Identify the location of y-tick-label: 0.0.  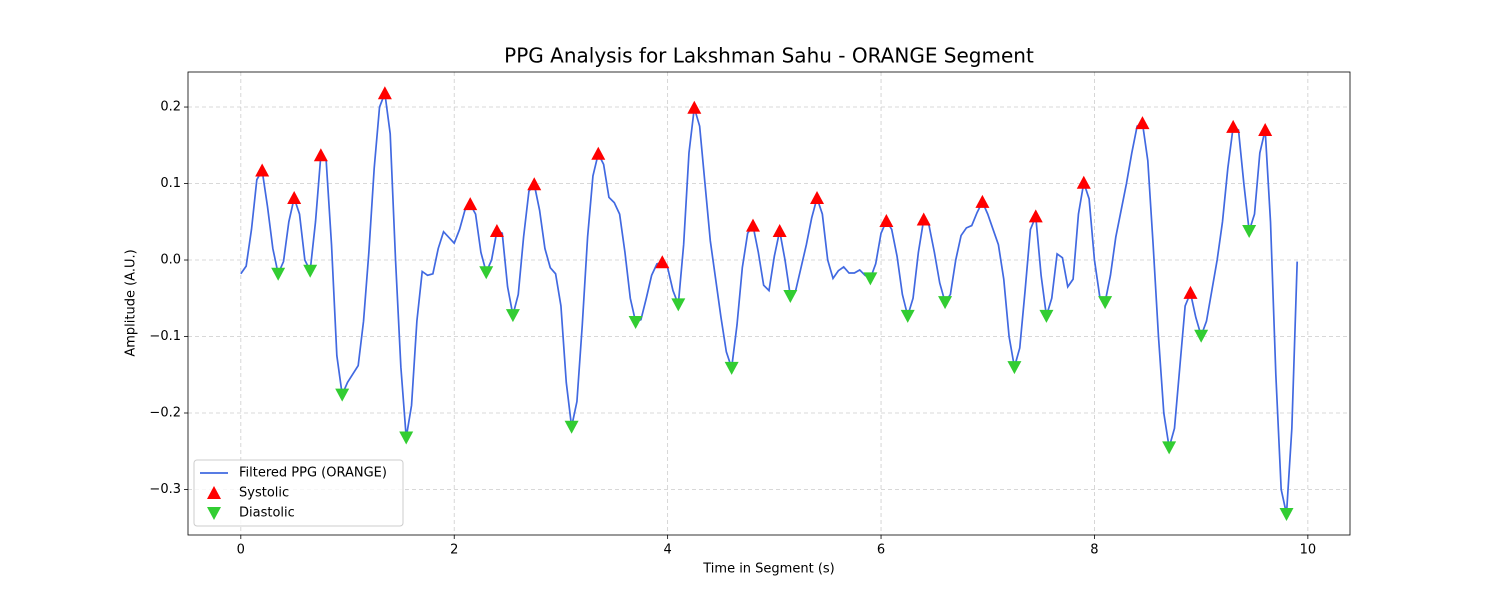
(170, 260).